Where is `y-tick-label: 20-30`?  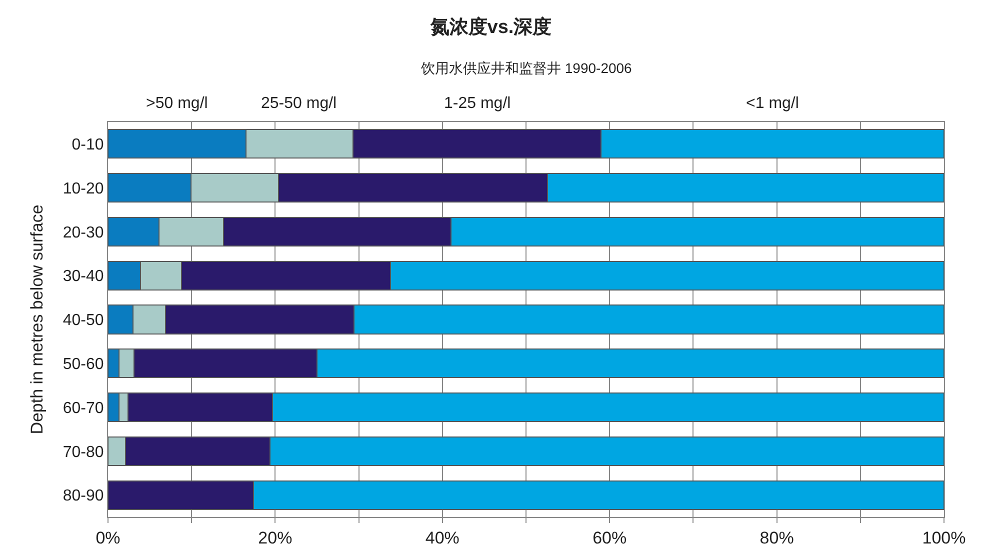
y-tick-label: 20-30 is located at coordinates (83, 233).